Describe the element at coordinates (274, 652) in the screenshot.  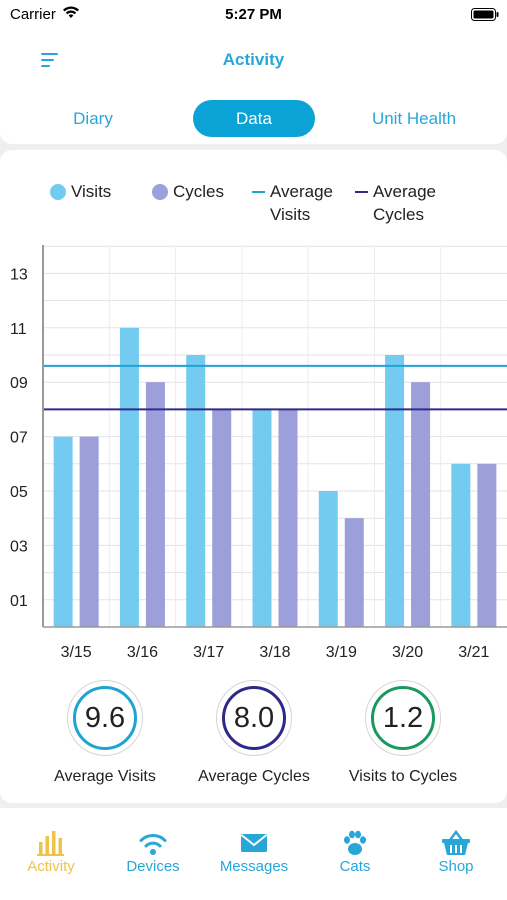
I see `x-tick-label: 3/18` at that location.